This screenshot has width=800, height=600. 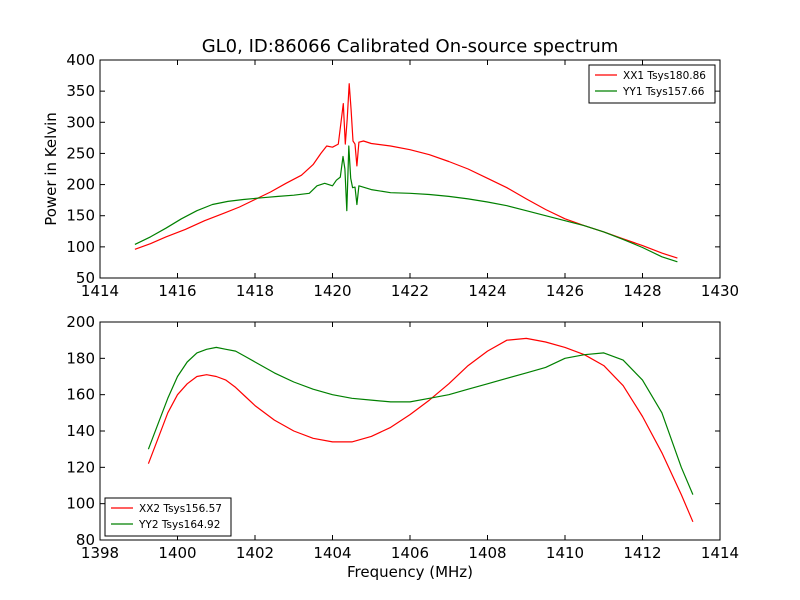 I want to click on x-tick-label: 1416, so click(x=177, y=291).